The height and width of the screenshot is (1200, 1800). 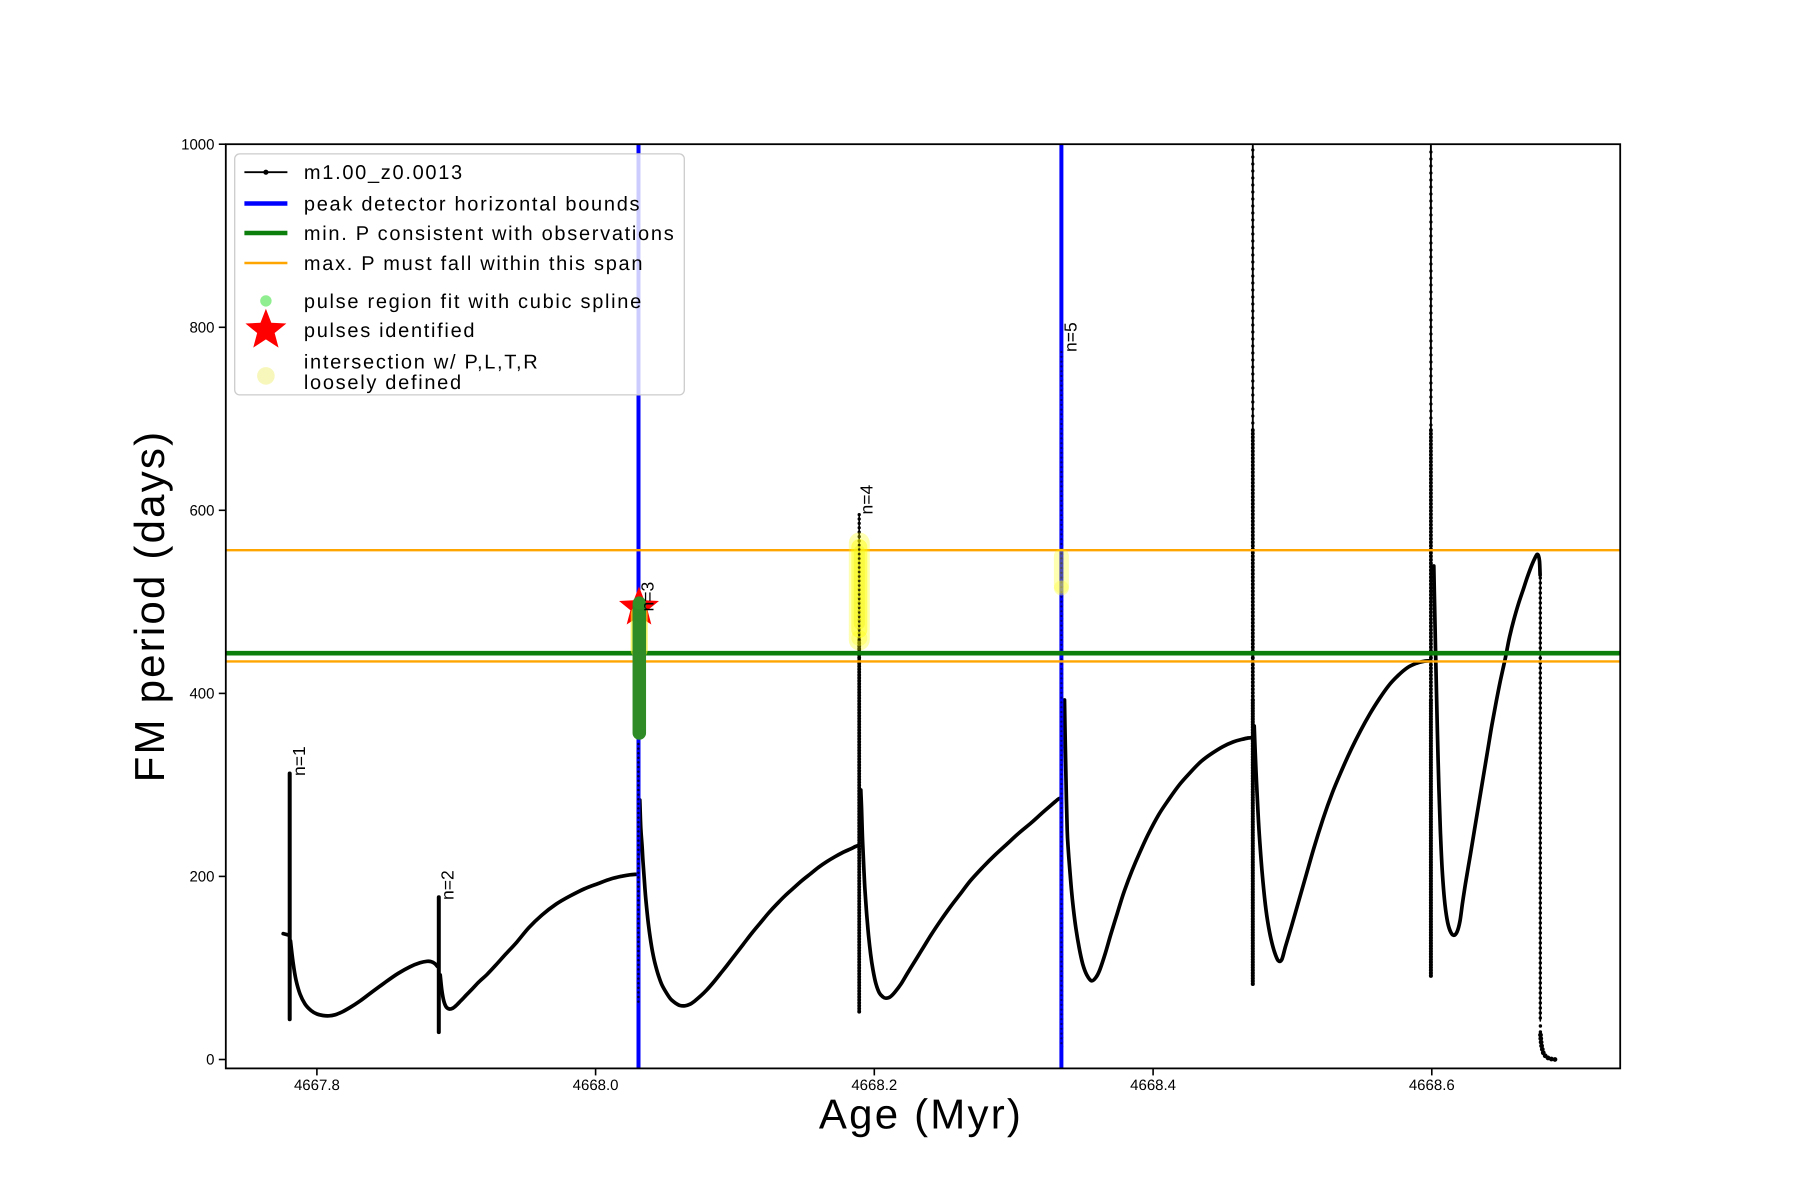 What do you see at coordinates (874, 1085) in the screenshot?
I see `svg-text: 4668.2` at bounding box center [874, 1085].